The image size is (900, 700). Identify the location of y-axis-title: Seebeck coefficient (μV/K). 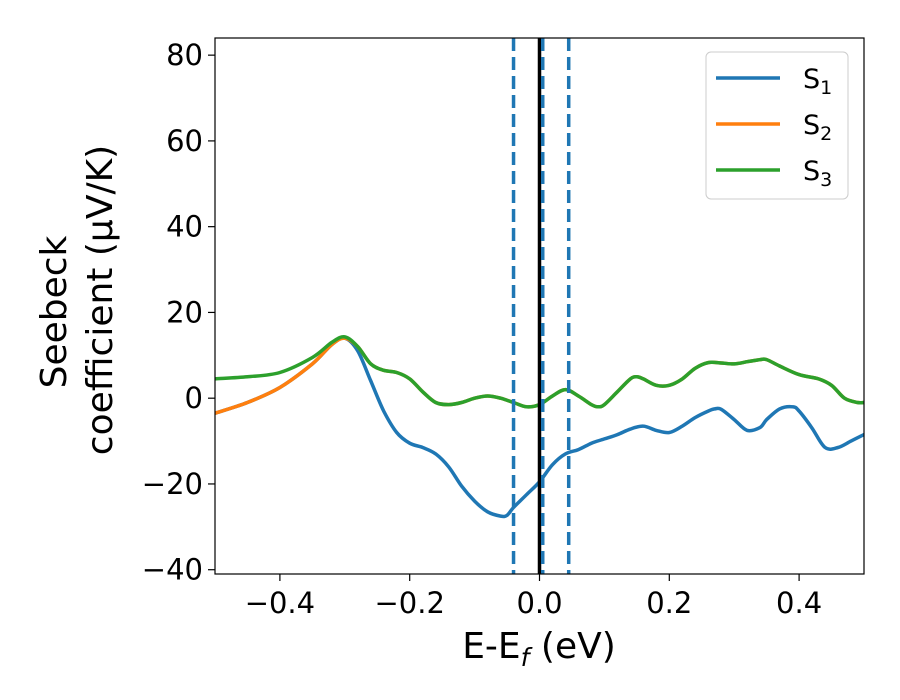
(77, 300).